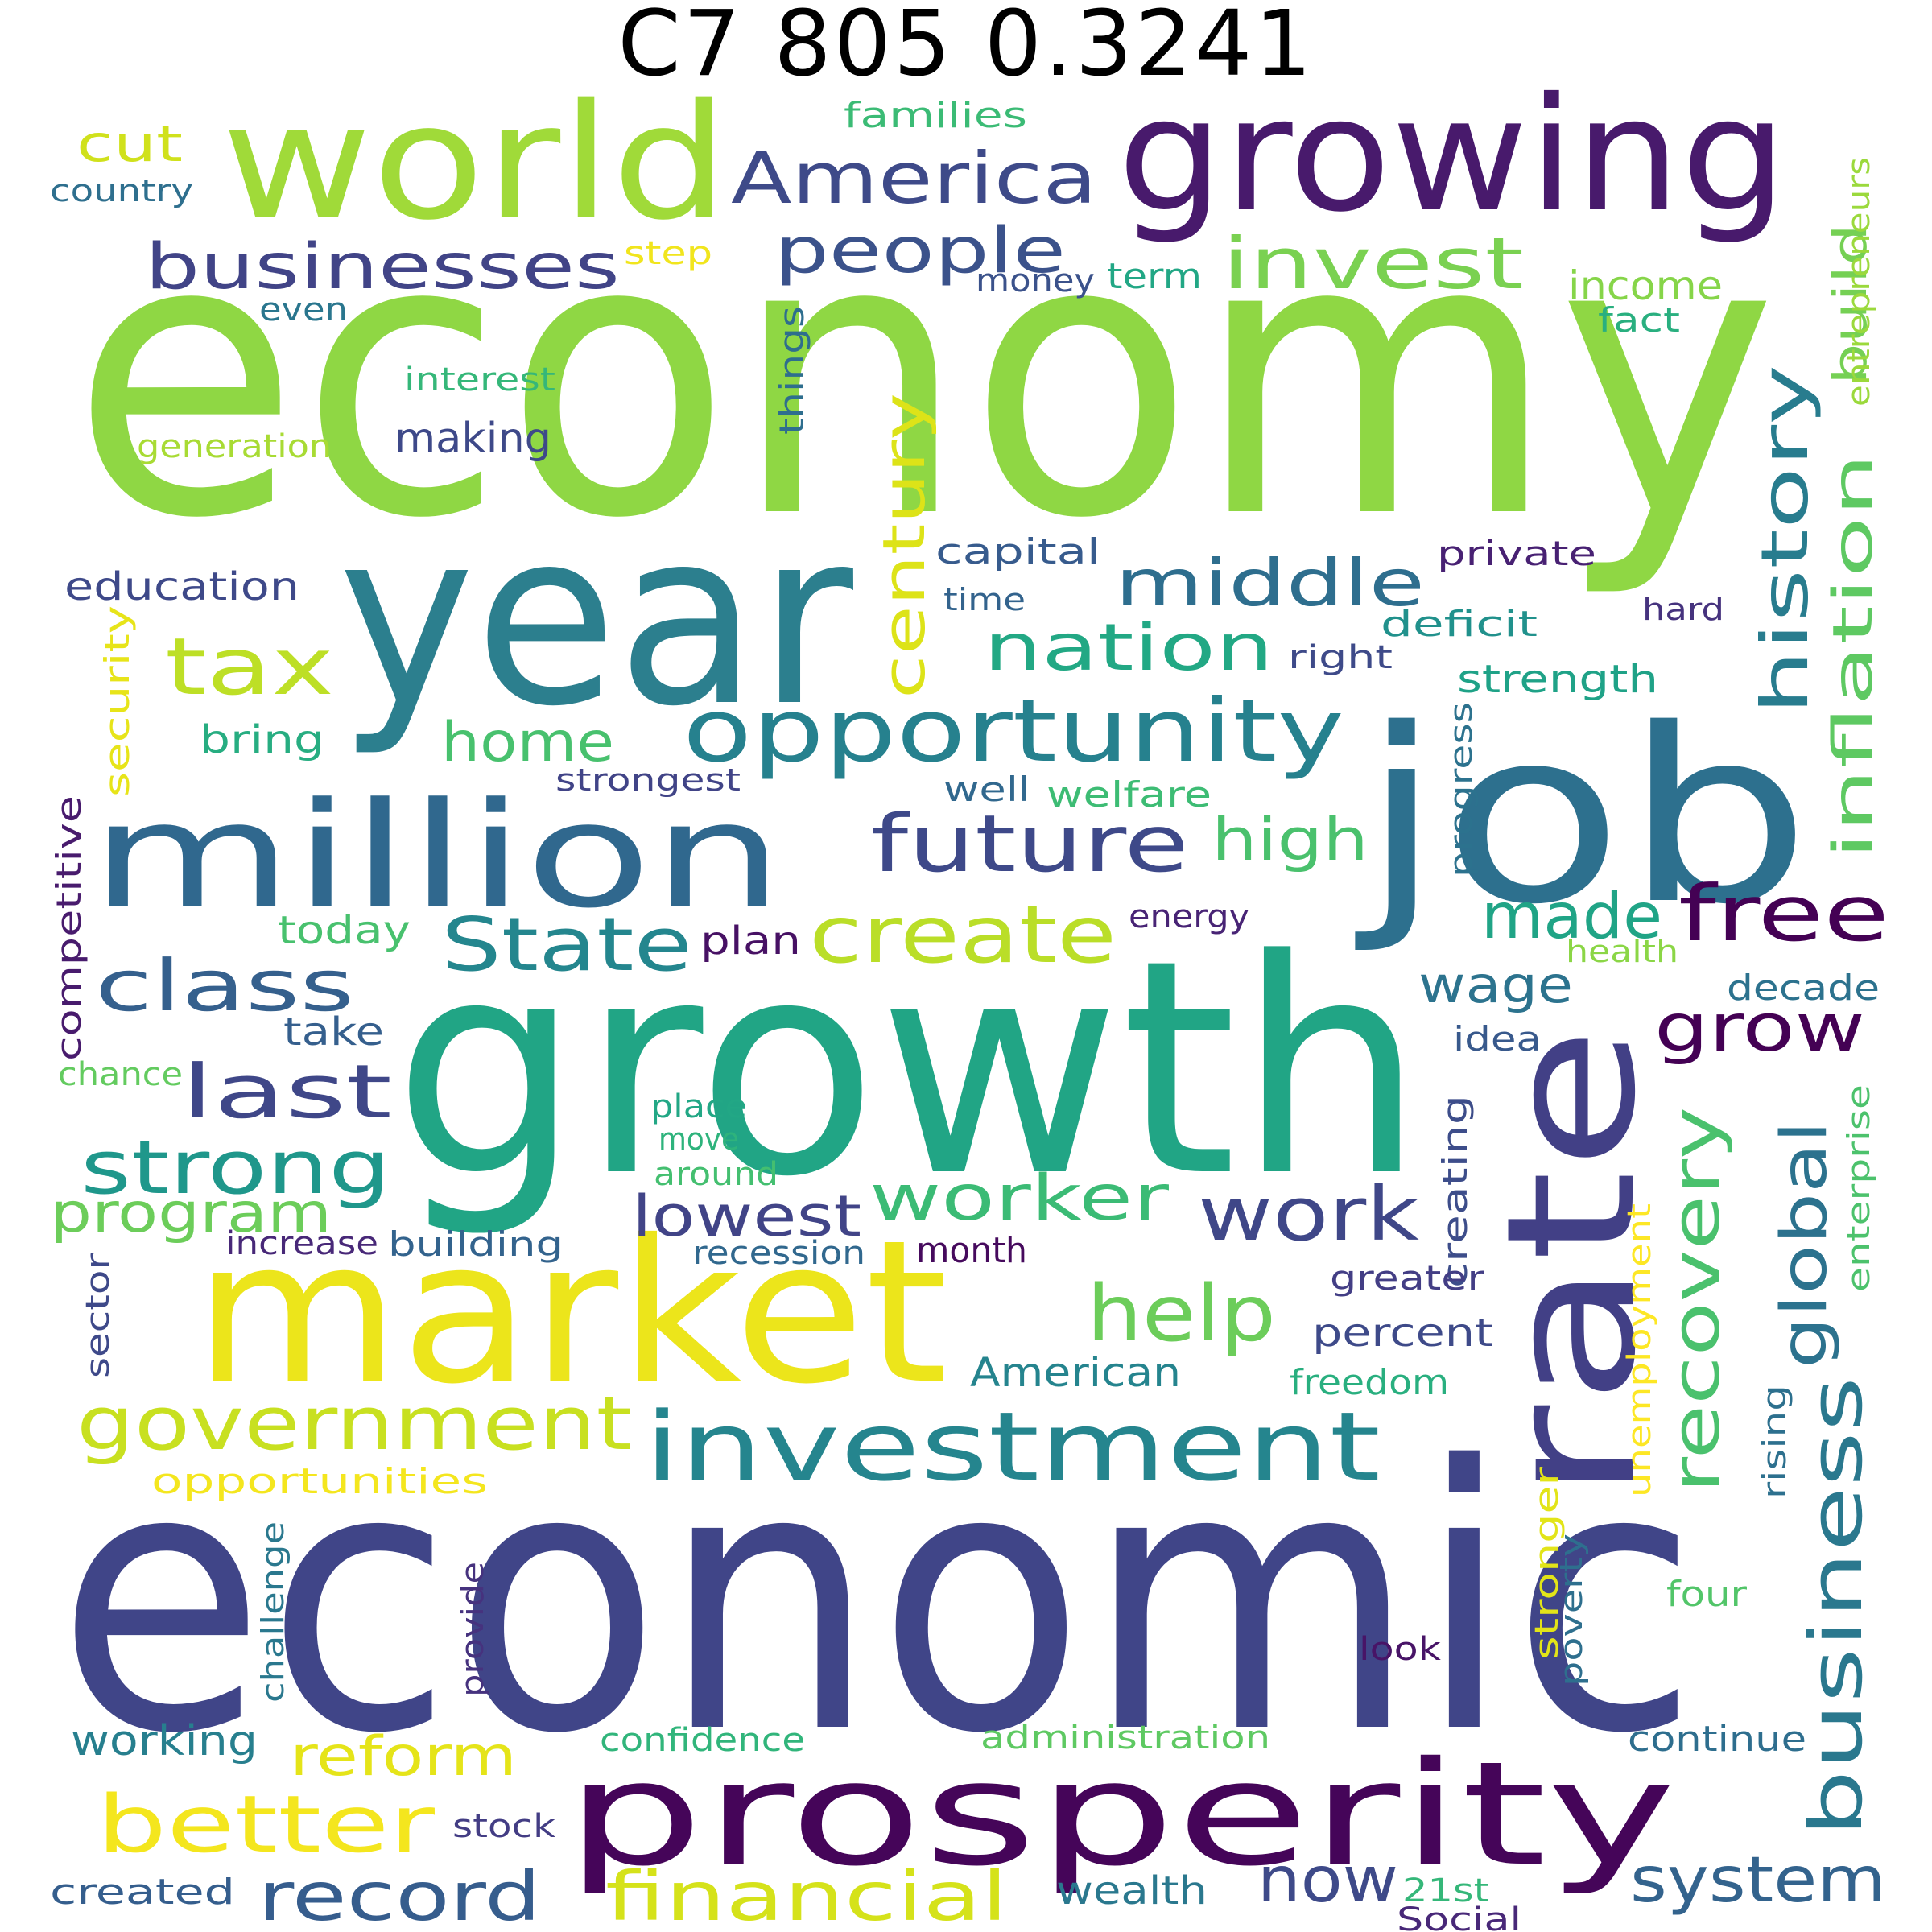 This screenshot has width=1932, height=1932. Describe the element at coordinates (403, 1757) in the screenshot. I see `word-reform: reform` at that location.